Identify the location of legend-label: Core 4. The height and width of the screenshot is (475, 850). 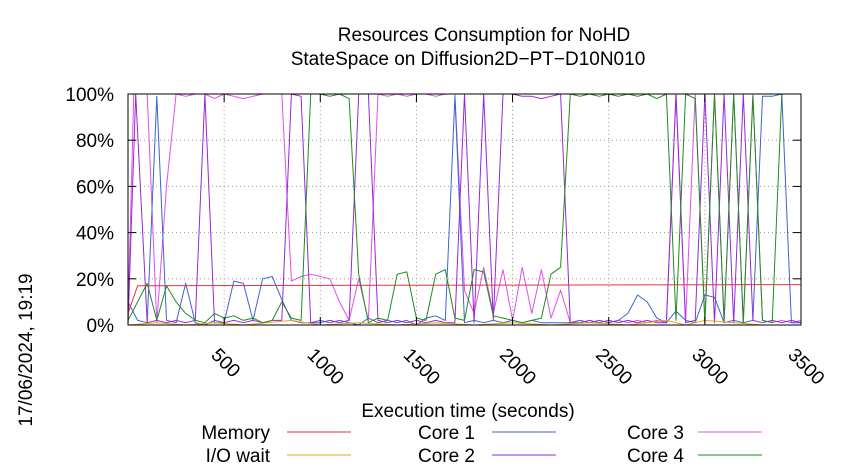
(655, 456).